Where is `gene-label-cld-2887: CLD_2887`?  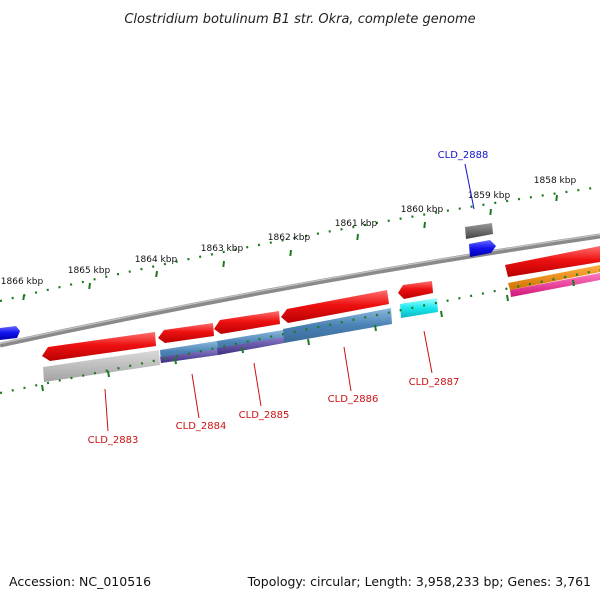
gene-label-cld-2887: CLD_2887 is located at coordinates (434, 382).